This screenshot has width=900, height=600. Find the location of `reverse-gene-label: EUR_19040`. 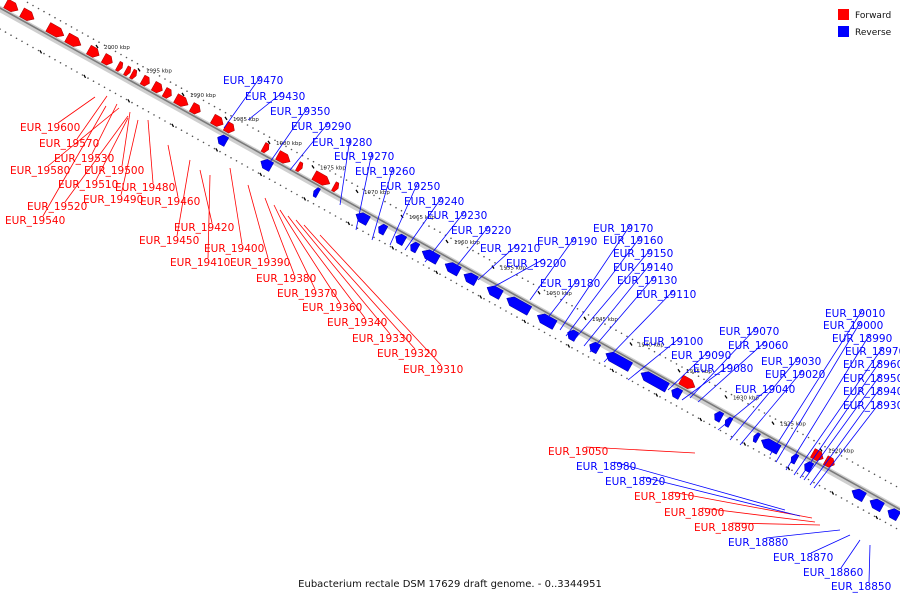

reverse-gene-label: EUR_19040 is located at coordinates (765, 390).